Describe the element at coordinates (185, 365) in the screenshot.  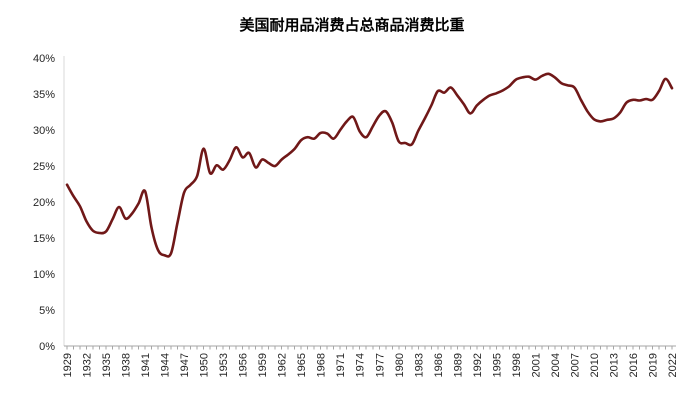
I see `x-axis-label: 1947` at that location.